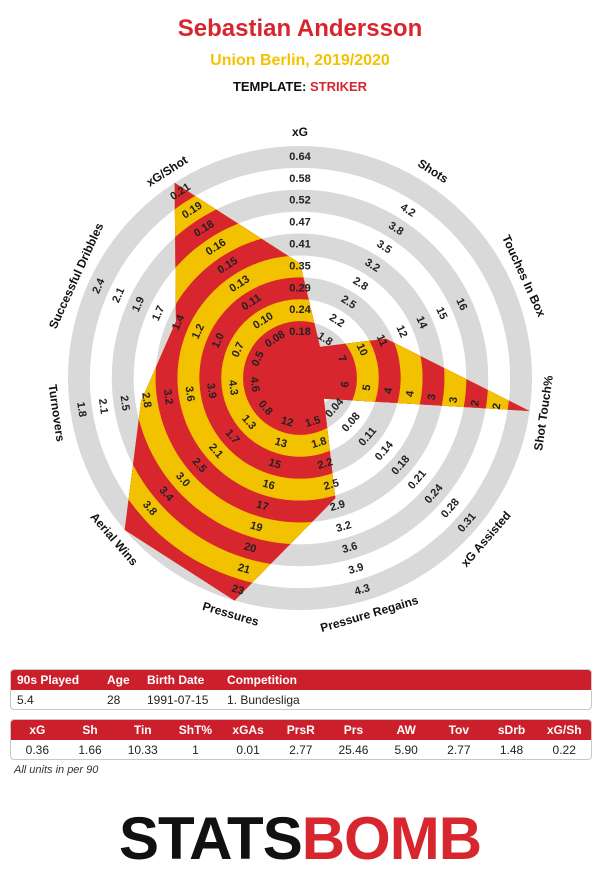 The width and height of the screenshot is (600, 880). Describe the element at coordinates (338, 506) in the screenshot. I see `tick-label: 2.9` at that location.